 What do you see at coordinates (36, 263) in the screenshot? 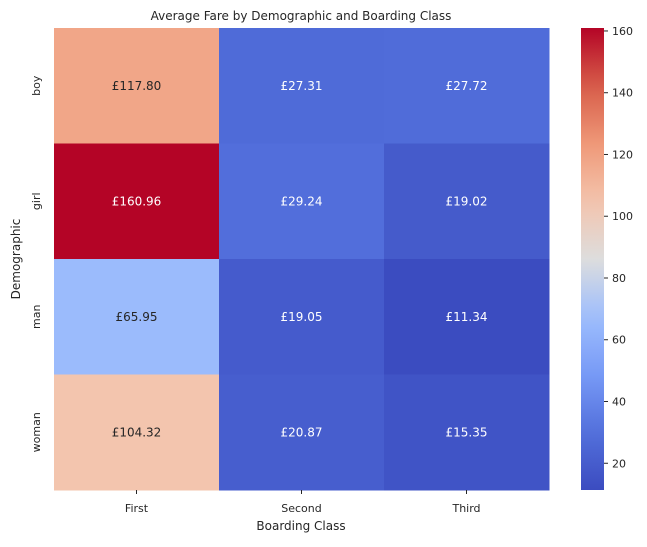
I see `y-tick-labels: boy girl man woman` at bounding box center [36, 263].